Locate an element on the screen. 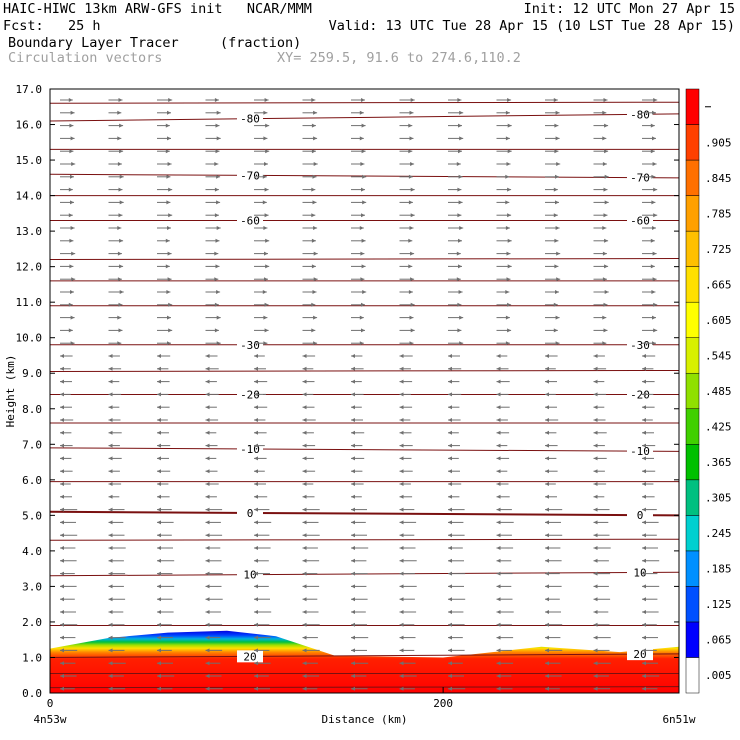 Image resolution: width=740 pixels, height=740 pixels. colorbar-label: .185 is located at coordinates (718, 569).